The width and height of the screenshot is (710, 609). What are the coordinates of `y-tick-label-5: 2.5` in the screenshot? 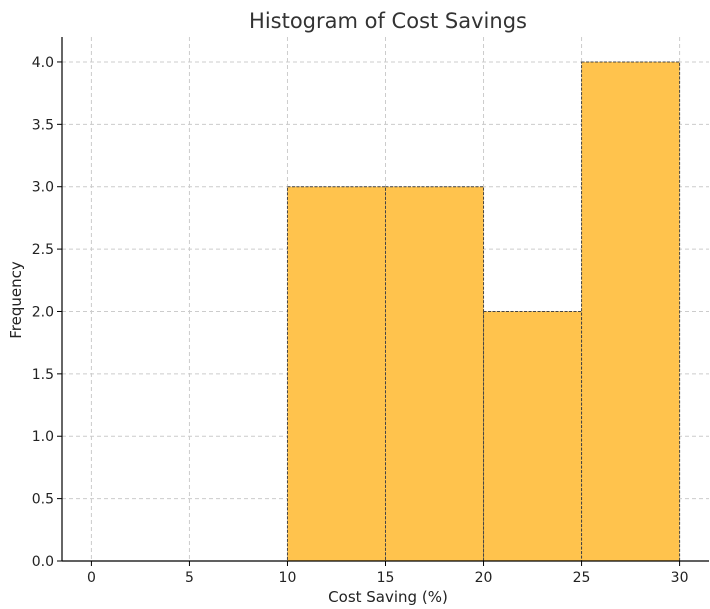 It's located at (43, 250).